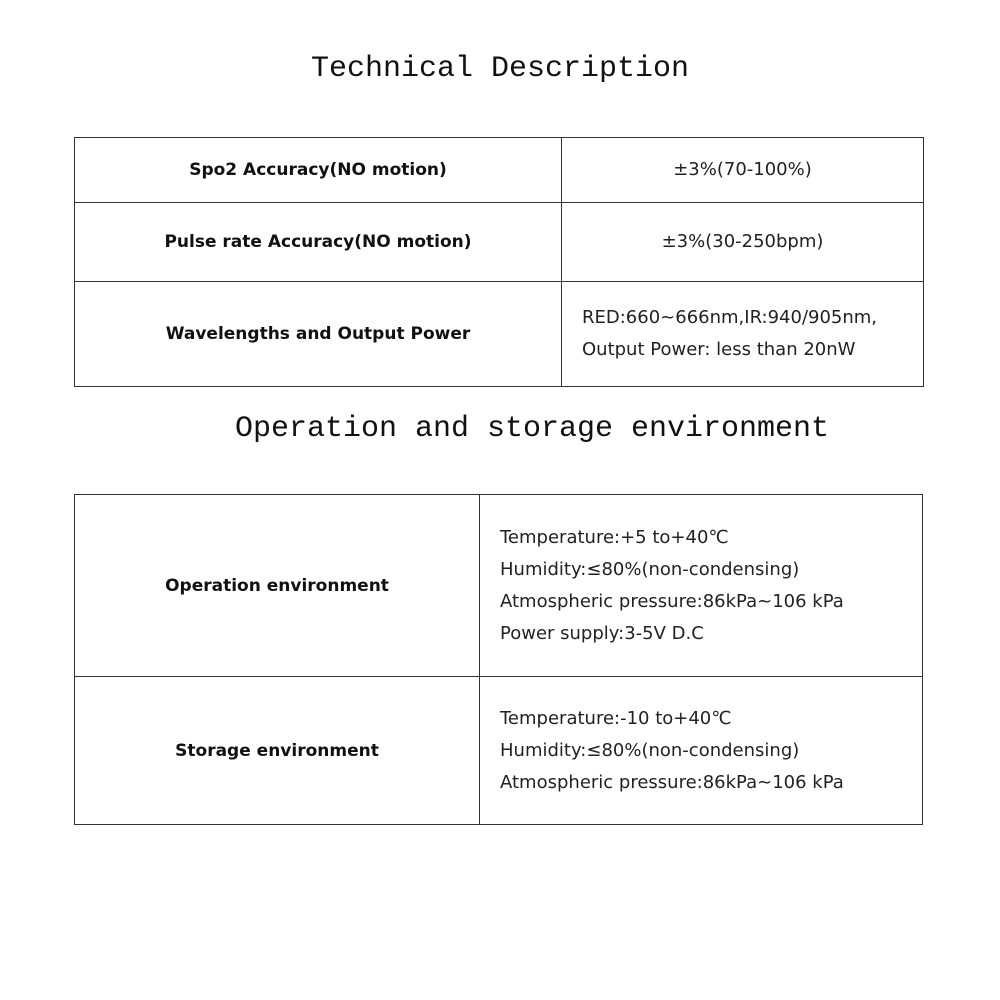 This screenshot has width=1000, height=1000. What do you see at coordinates (532, 429) in the screenshot?
I see `environment-title: Operation and storage environment` at bounding box center [532, 429].